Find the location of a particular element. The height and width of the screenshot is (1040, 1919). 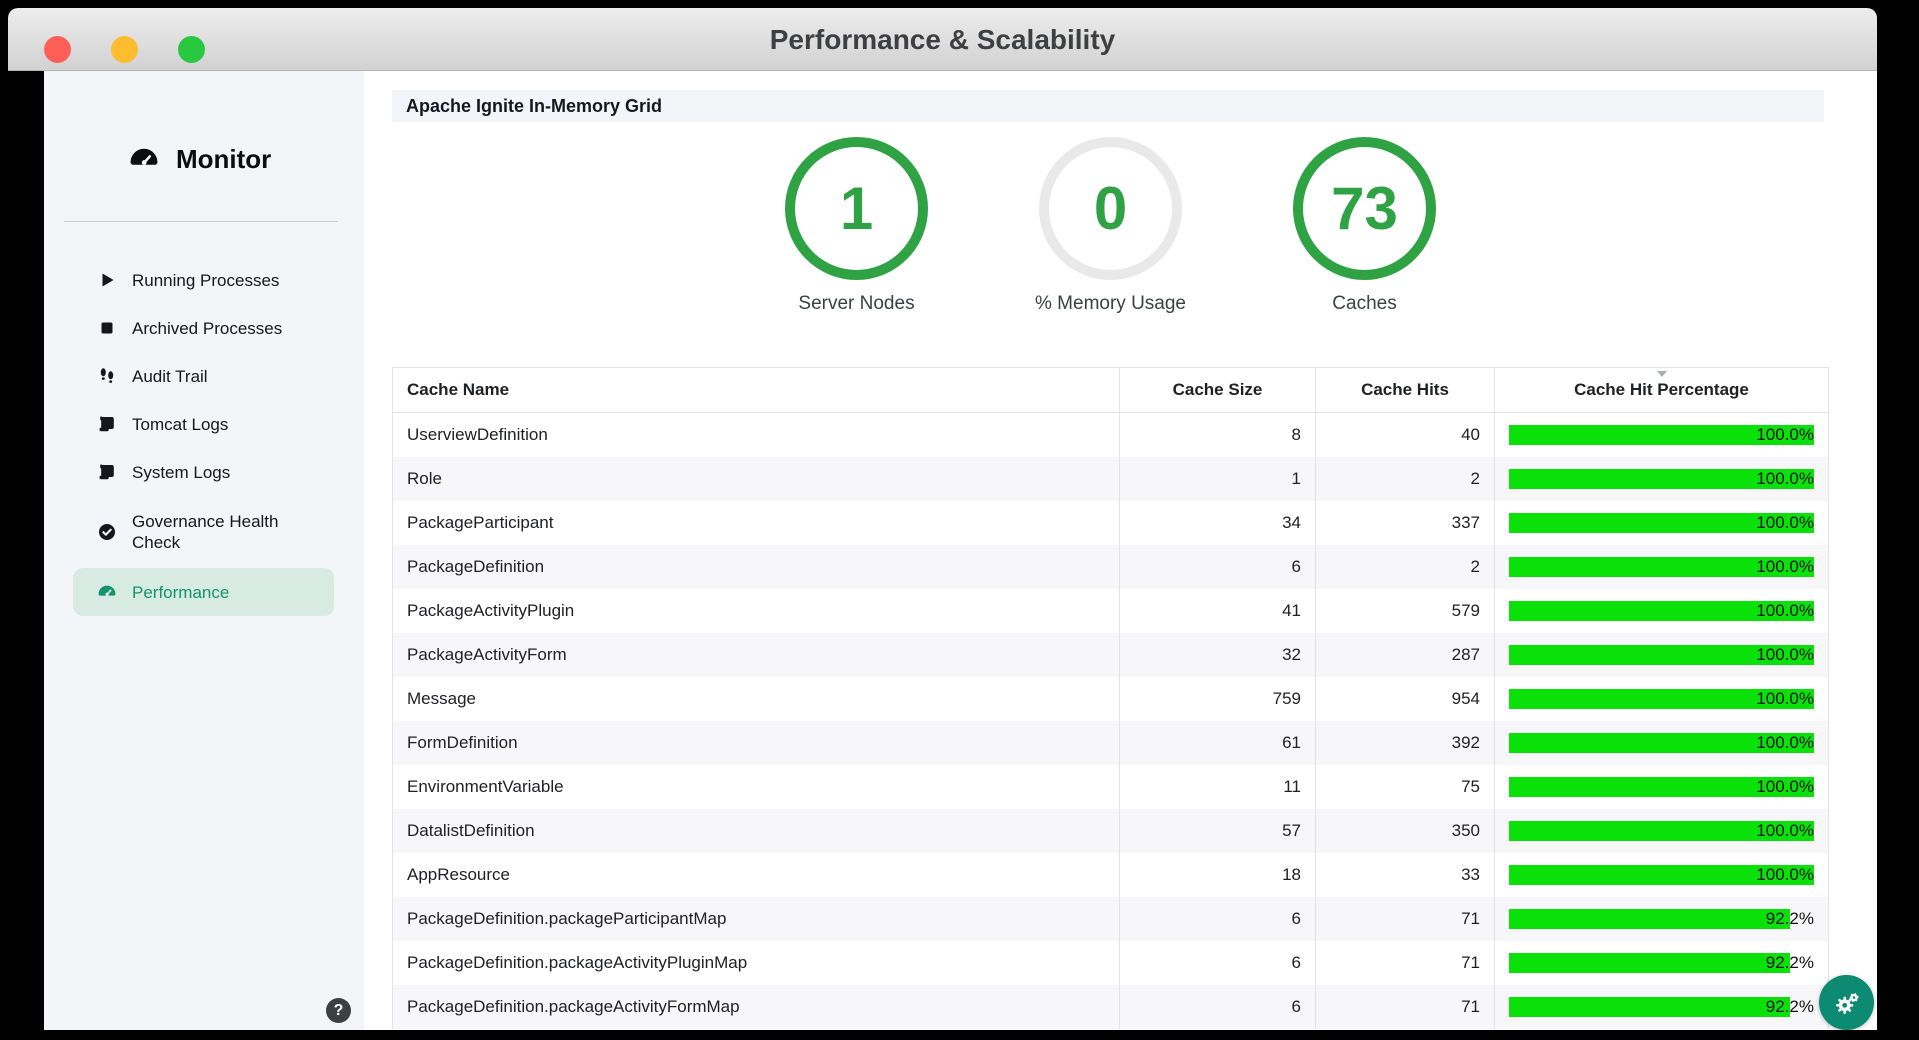

table-row: PackageDefinition 6 2 100.0% is located at coordinates (1110, 567).